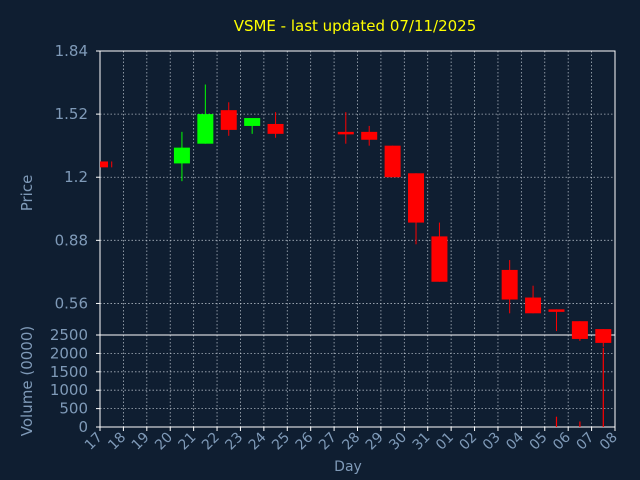 This screenshot has width=640, height=480. I want to click on x-axis-label: Day, so click(348, 467).